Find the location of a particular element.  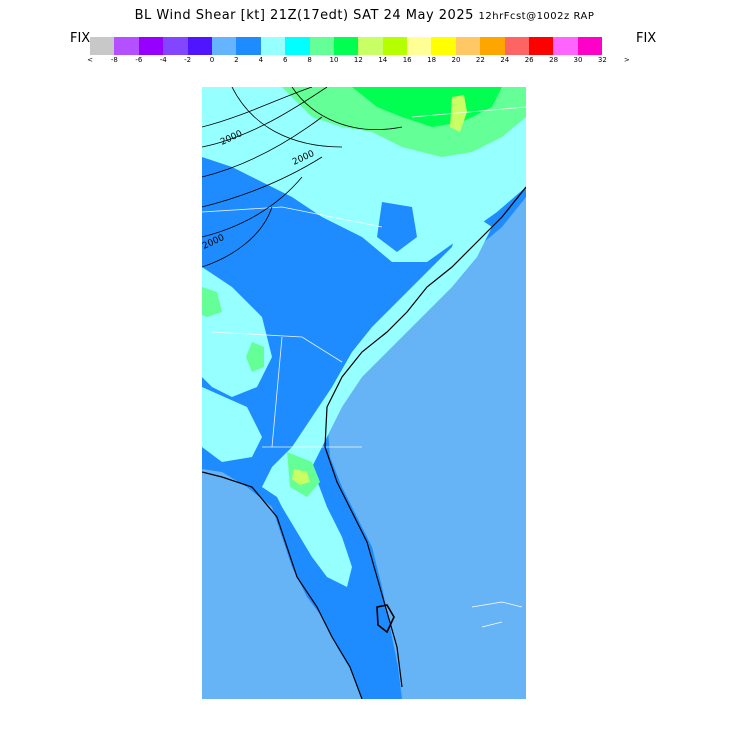

color-scale-tick: 8 is located at coordinates (309, 60).